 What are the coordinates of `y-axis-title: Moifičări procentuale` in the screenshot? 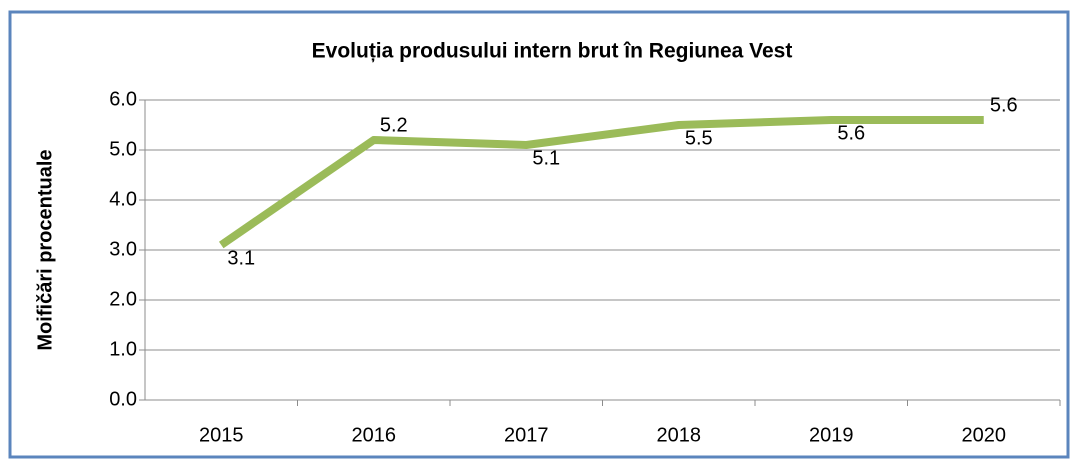 It's located at (45, 249).